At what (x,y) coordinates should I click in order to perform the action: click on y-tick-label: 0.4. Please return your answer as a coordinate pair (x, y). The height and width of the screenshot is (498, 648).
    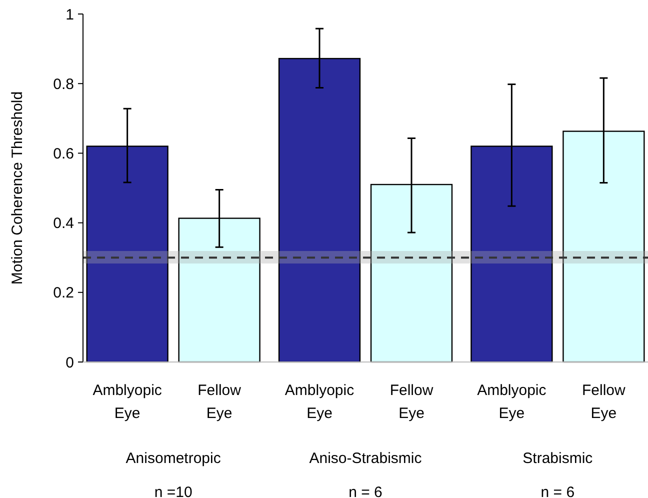
    Looking at the image, I should click on (63, 223).